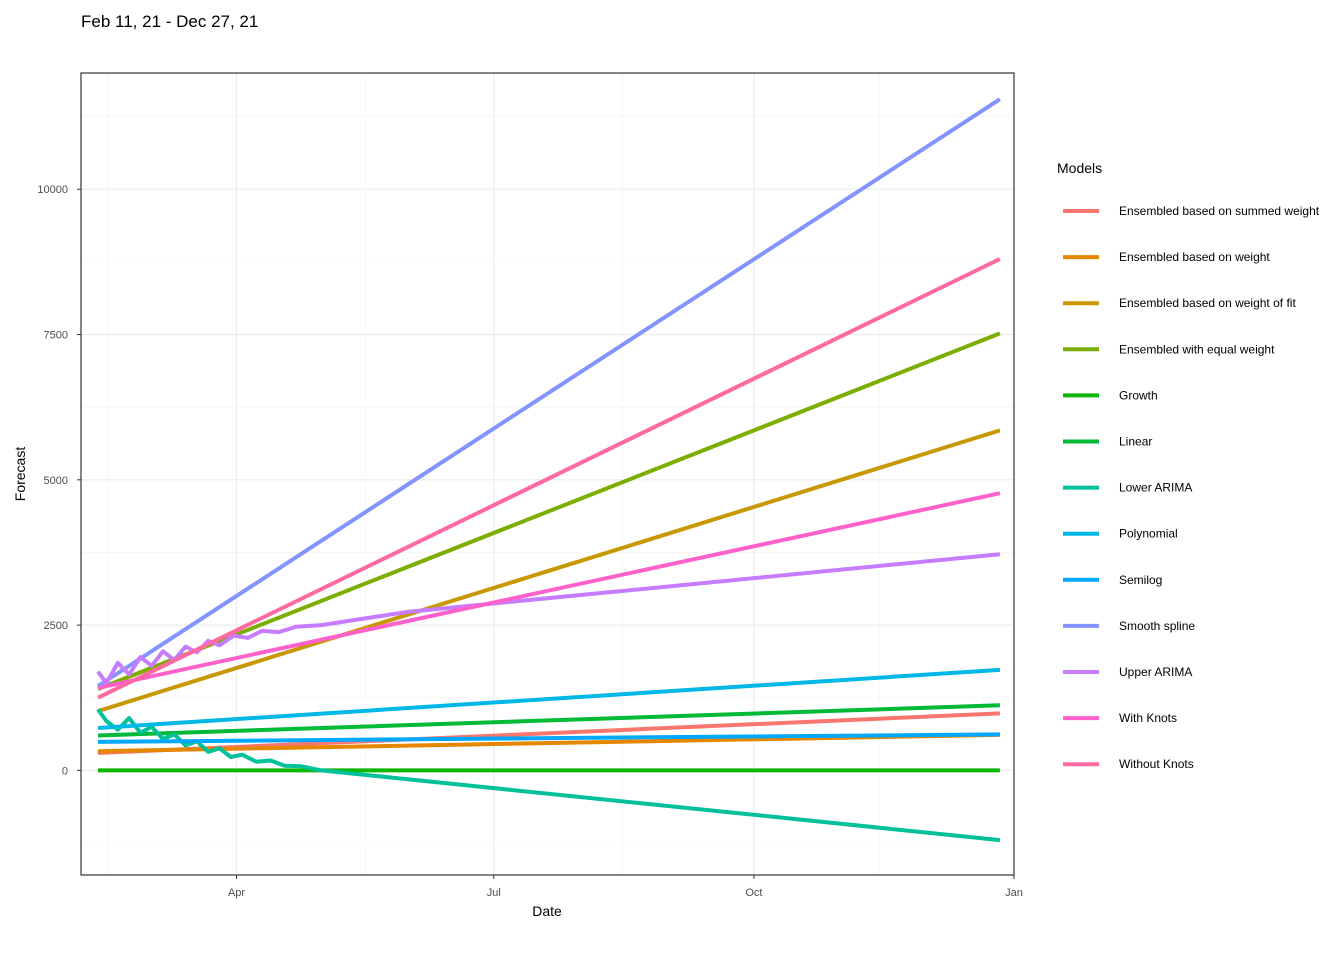  Describe the element at coordinates (65, 771) in the screenshot. I see `y-tick-label: 0` at that location.